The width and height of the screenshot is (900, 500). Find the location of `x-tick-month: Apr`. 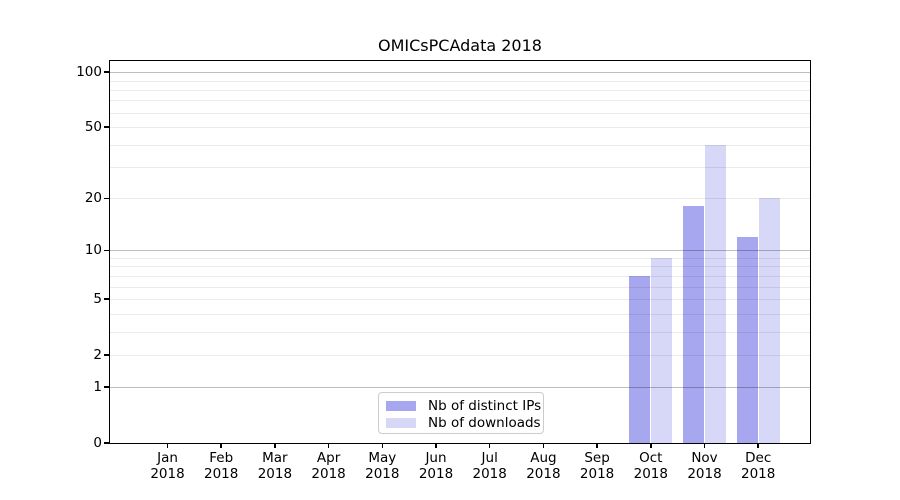

x-tick-month: Apr is located at coordinates (328, 458).